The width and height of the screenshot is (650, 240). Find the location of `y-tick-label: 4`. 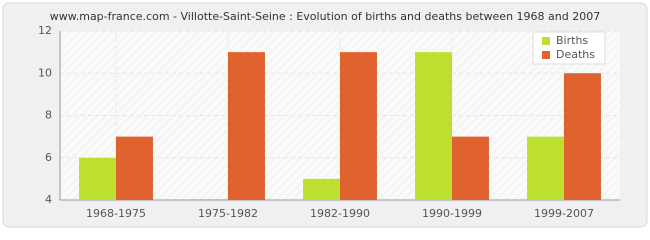

y-tick-label: 4 is located at coordinates (48, 199).